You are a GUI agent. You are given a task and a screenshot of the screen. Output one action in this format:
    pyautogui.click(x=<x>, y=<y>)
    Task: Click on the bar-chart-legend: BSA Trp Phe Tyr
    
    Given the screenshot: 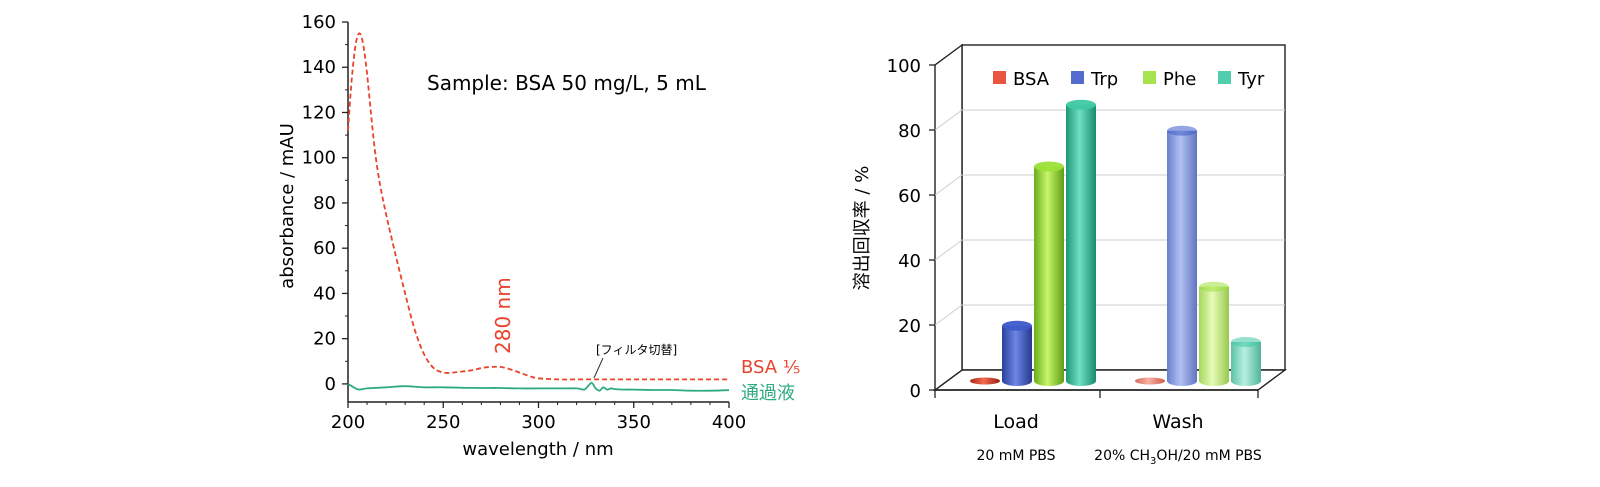 What is the action you would take?
    pyautogui.click(x=1129, y=79)
    